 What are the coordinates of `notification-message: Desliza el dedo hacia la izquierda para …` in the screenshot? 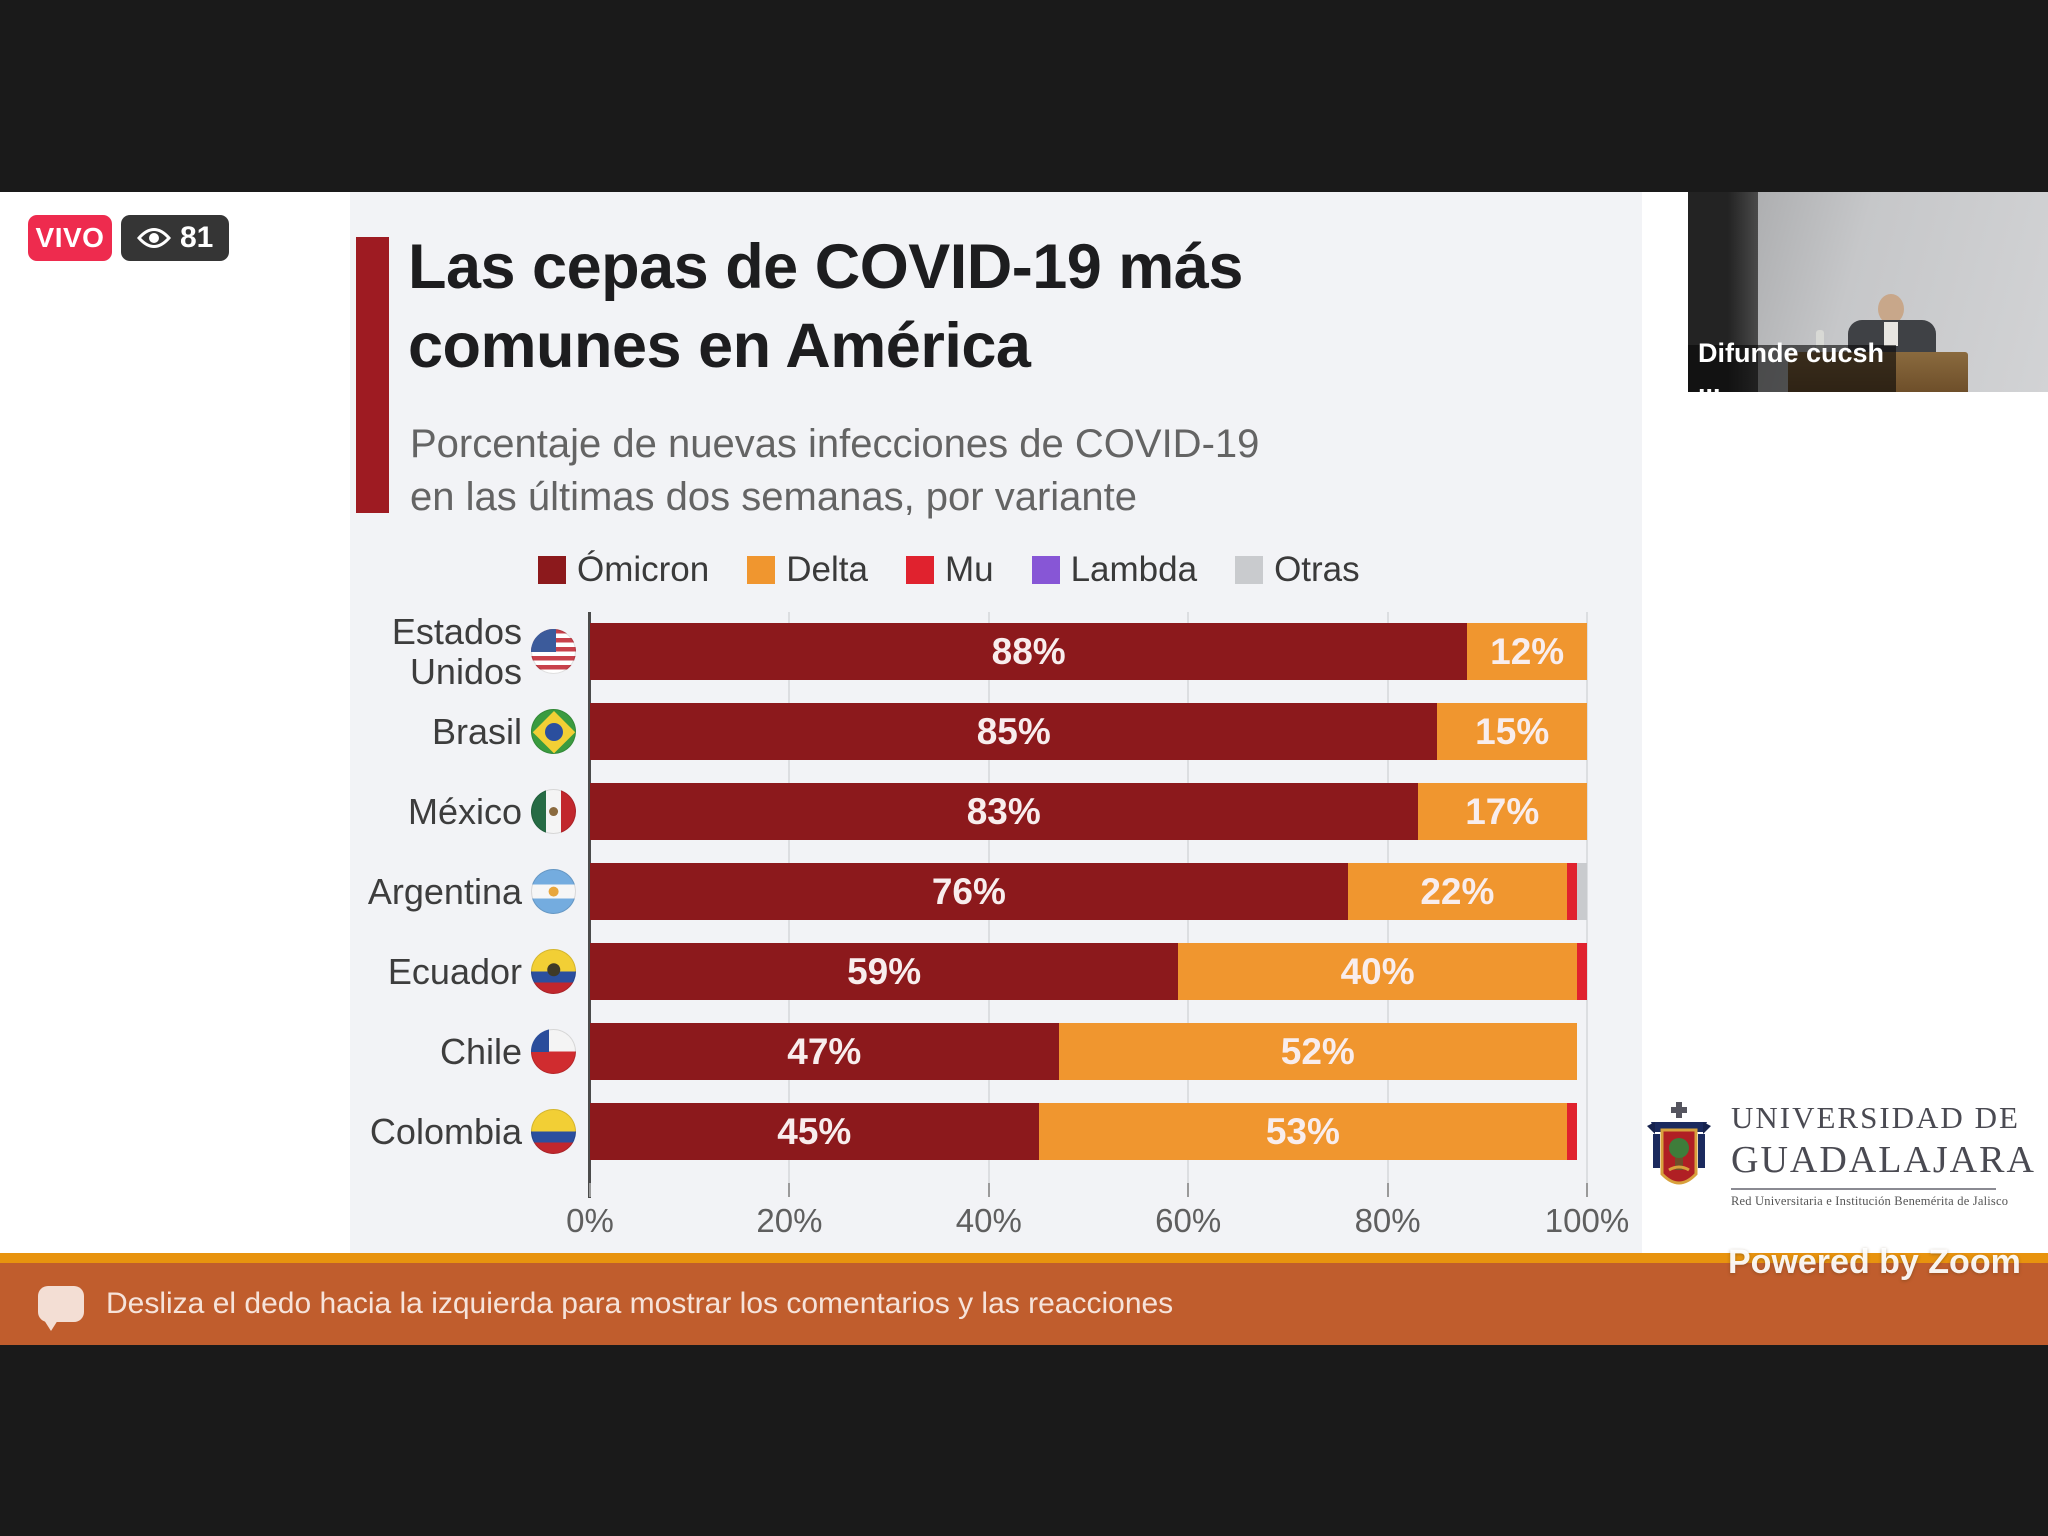 It's located at (640, 1303).